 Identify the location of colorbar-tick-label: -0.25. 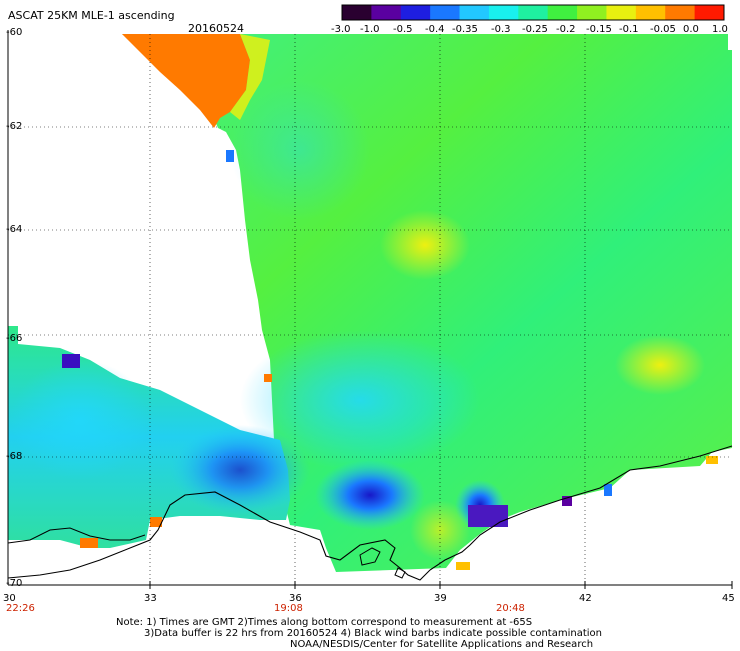
(535, 29).